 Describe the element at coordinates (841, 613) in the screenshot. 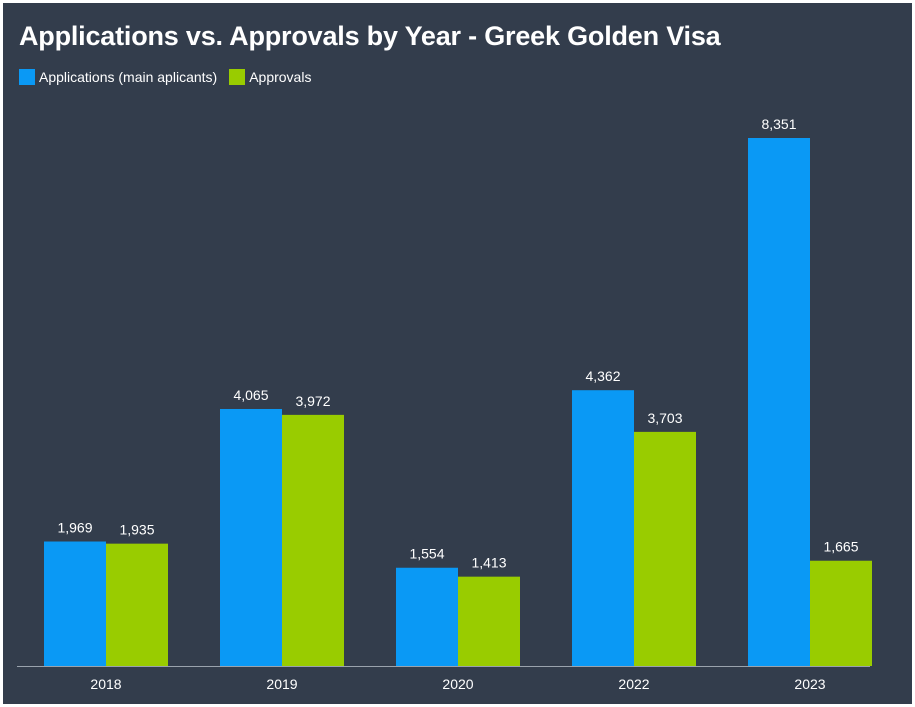

I see `bar-approvals-2023` at that location.